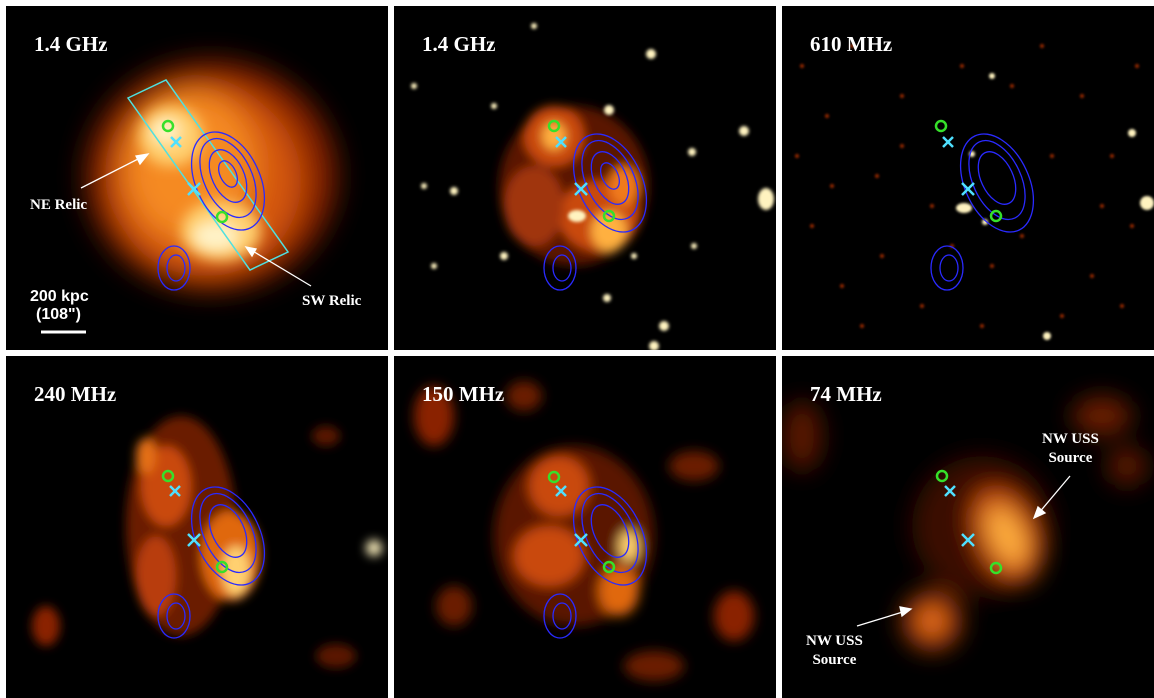 The image size is (1154, 698). What do you see at coordinates (834, 641) in the screenshot?
I see `nw-uss-bottom-line1: NW USS` at bounding box center [834, 641].